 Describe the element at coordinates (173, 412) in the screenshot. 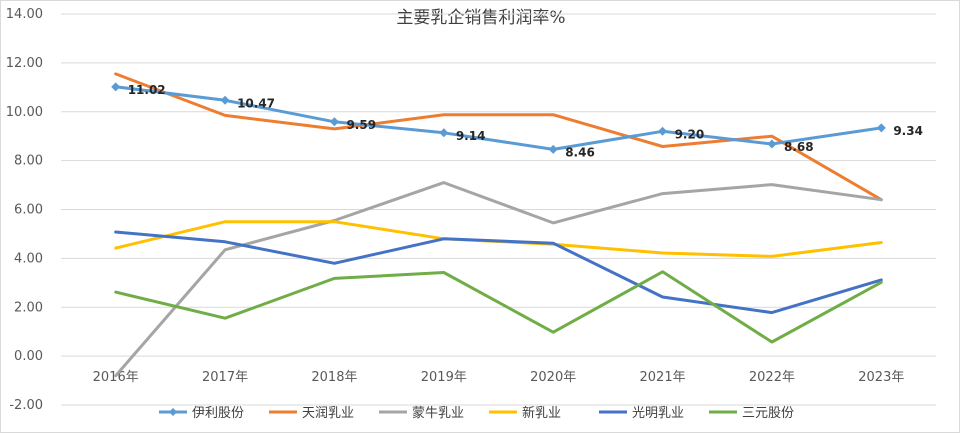

I see `legend-marker` at that location.